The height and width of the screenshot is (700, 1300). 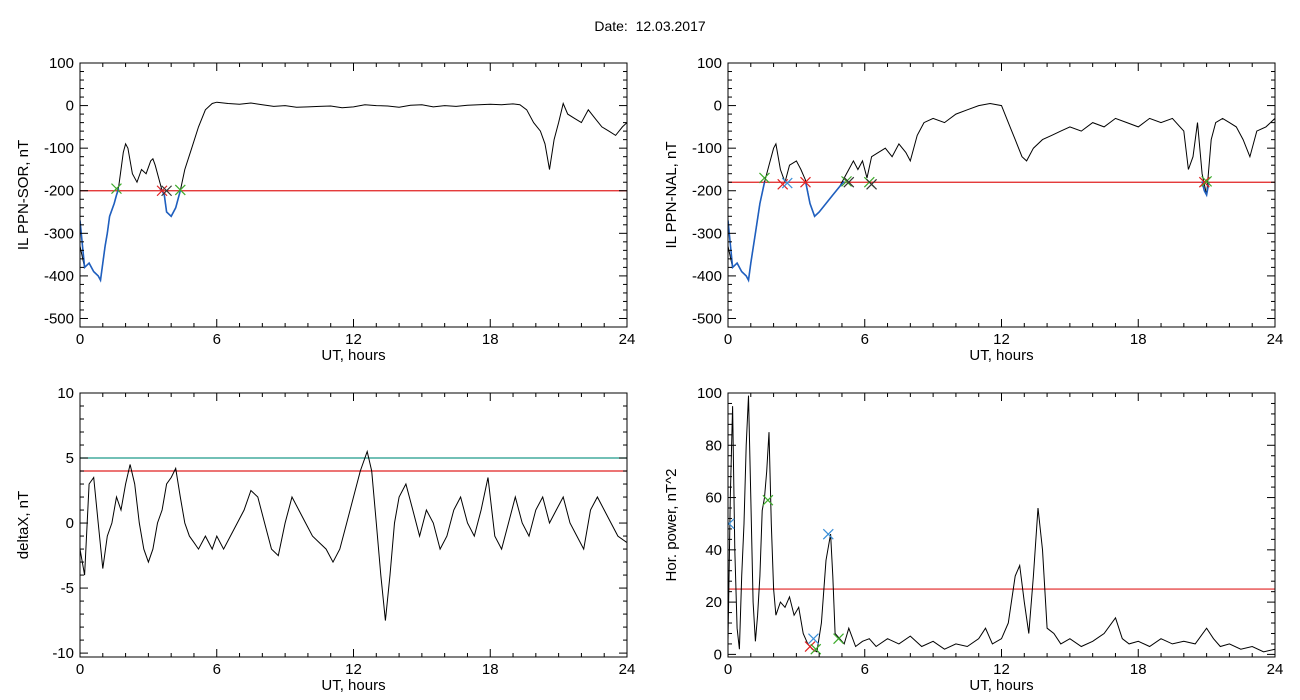 I want to click on y-tick-label: 60, so click(x=713, y=498).